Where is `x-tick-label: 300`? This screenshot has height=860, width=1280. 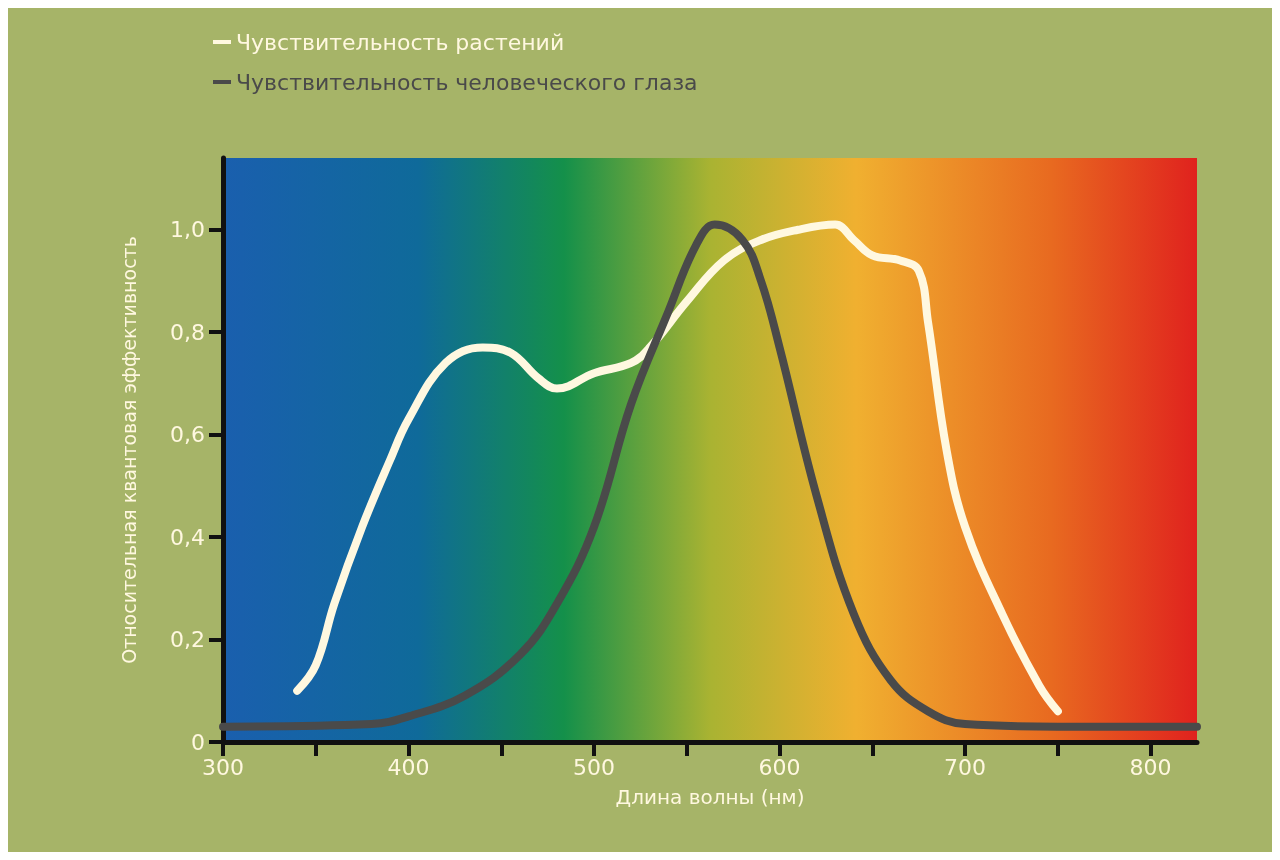 x-tick-label: 300 is located at coordinates (223, 767).